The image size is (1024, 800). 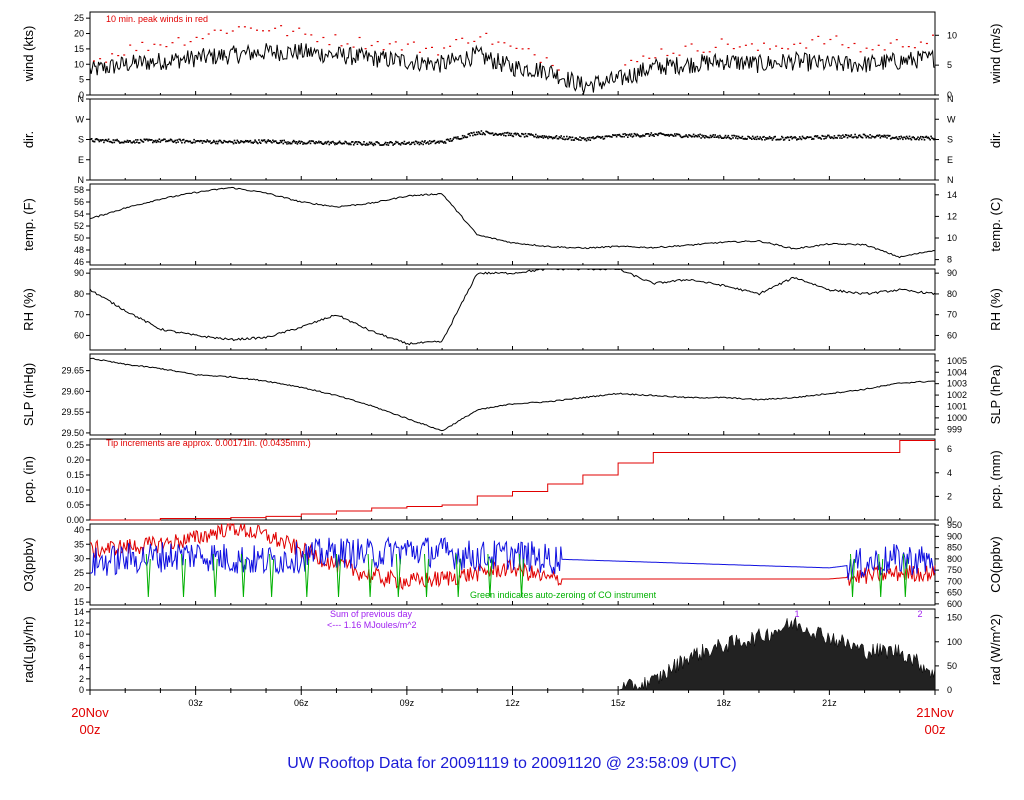 I want to click on right-tick-label: 70, so click(x=952, y=315).